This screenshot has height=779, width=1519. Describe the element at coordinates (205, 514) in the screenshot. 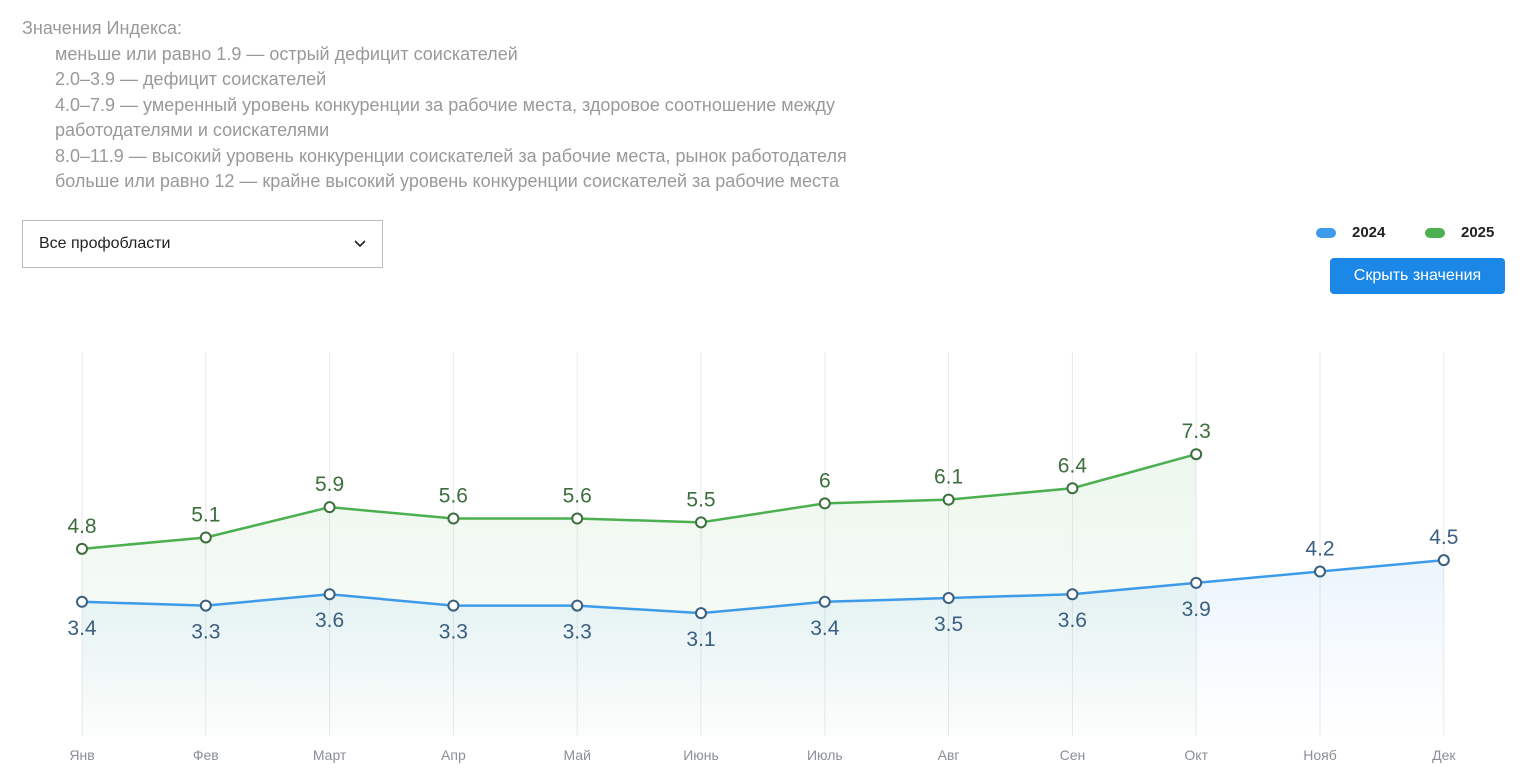

I see `data-label: 5.1` at that location.